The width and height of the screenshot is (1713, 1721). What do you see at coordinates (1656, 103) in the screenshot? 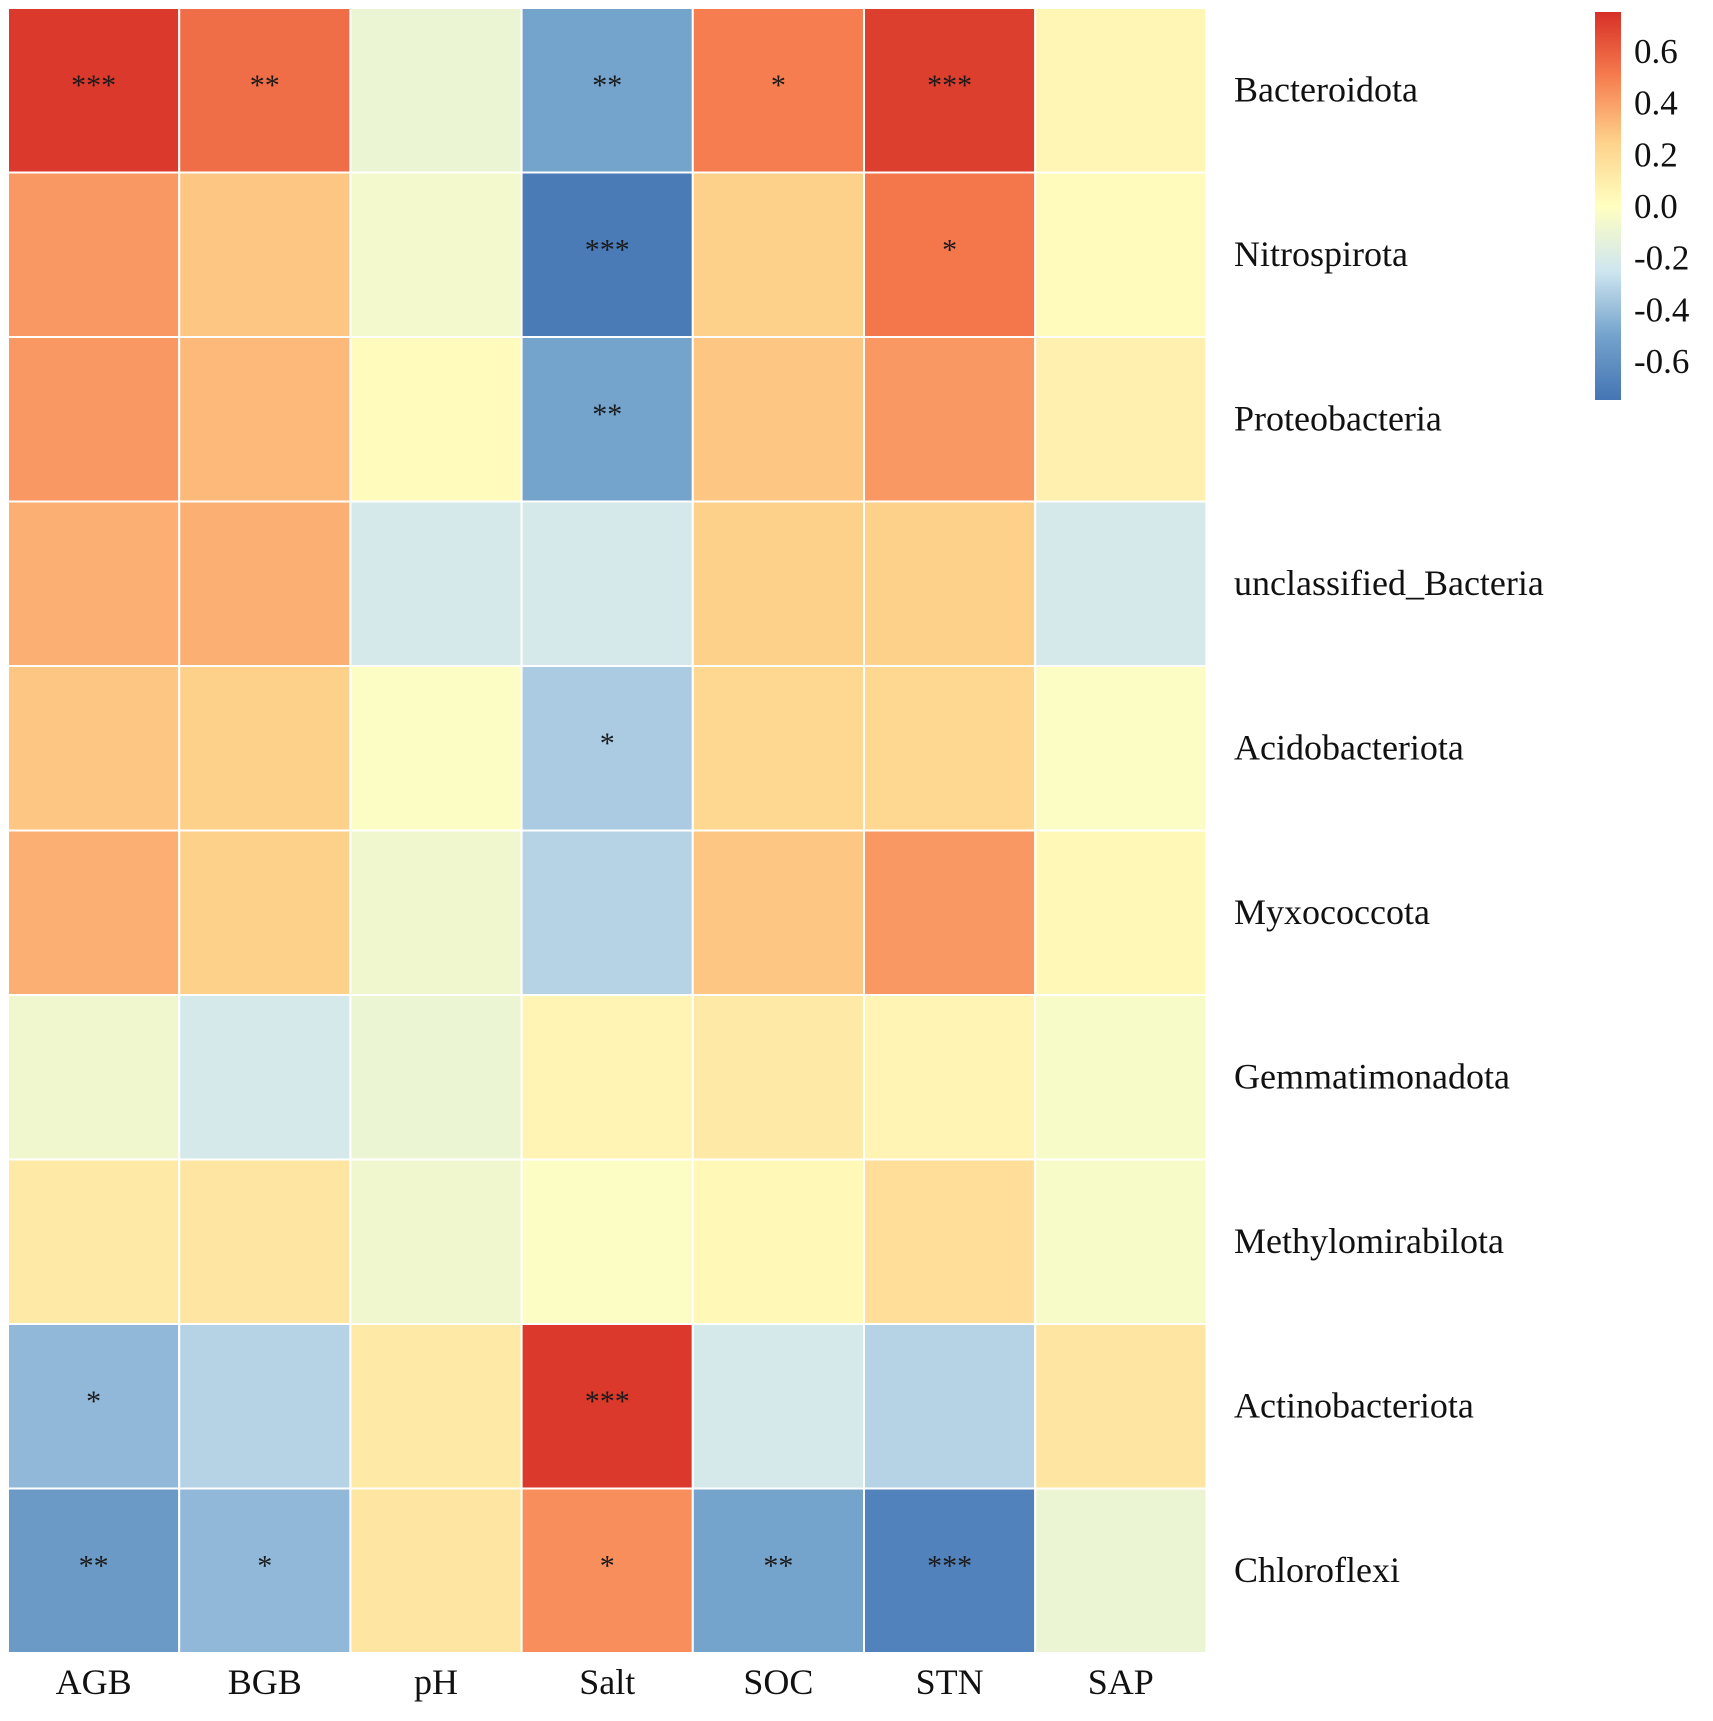
I see `legend-tick-label: 0.4` at bounding box center [1656, 103].